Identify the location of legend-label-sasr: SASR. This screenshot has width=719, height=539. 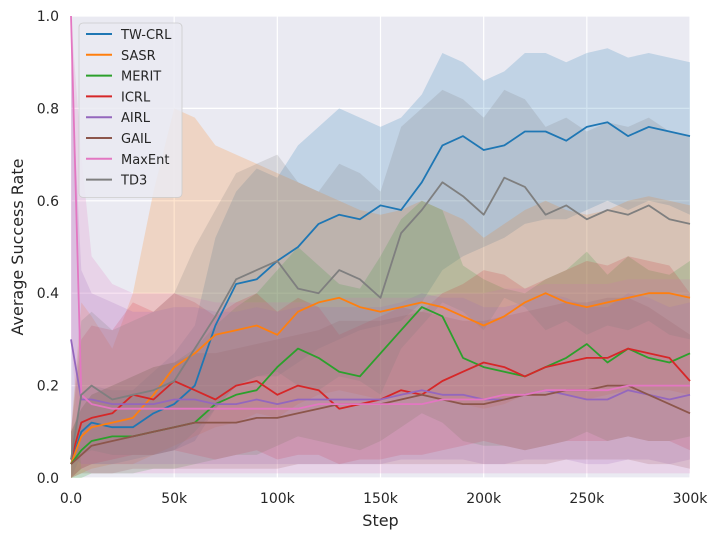
(138, 56).